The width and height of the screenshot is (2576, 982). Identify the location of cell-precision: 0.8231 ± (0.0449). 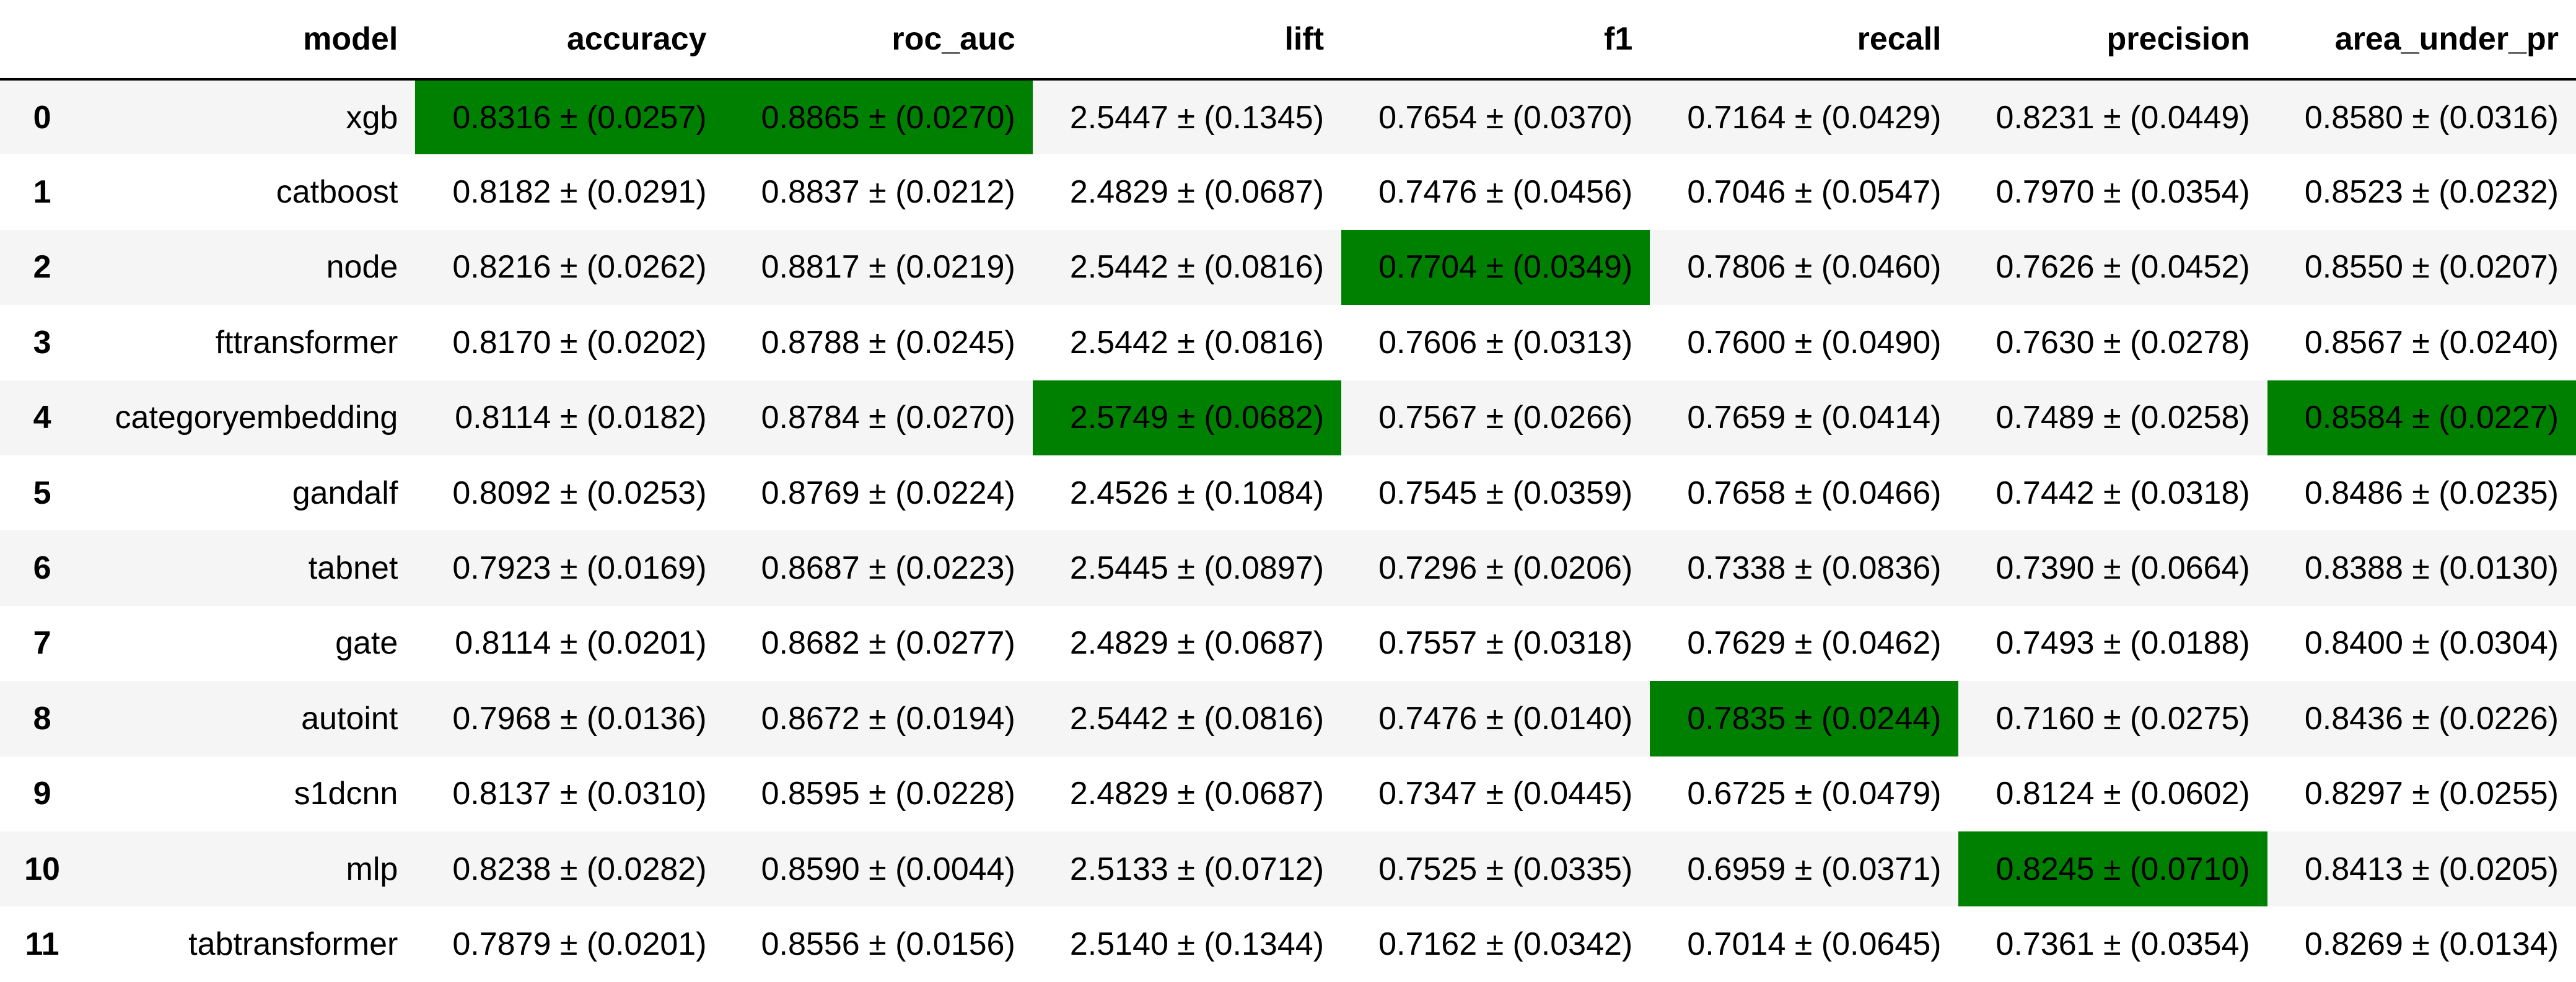
(2123, 117).